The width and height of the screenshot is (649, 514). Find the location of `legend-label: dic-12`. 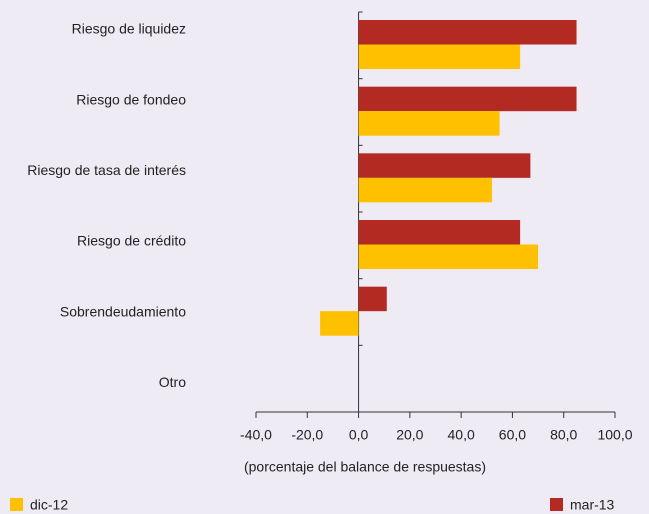

legend-label: dic-12 is located at coordinates (49, 505).